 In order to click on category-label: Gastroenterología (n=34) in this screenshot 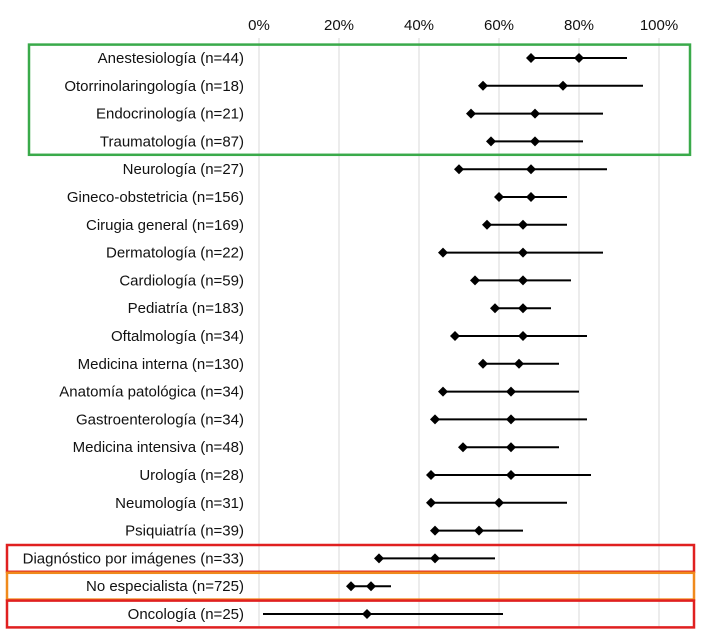, I will do `click(160, 419)`.